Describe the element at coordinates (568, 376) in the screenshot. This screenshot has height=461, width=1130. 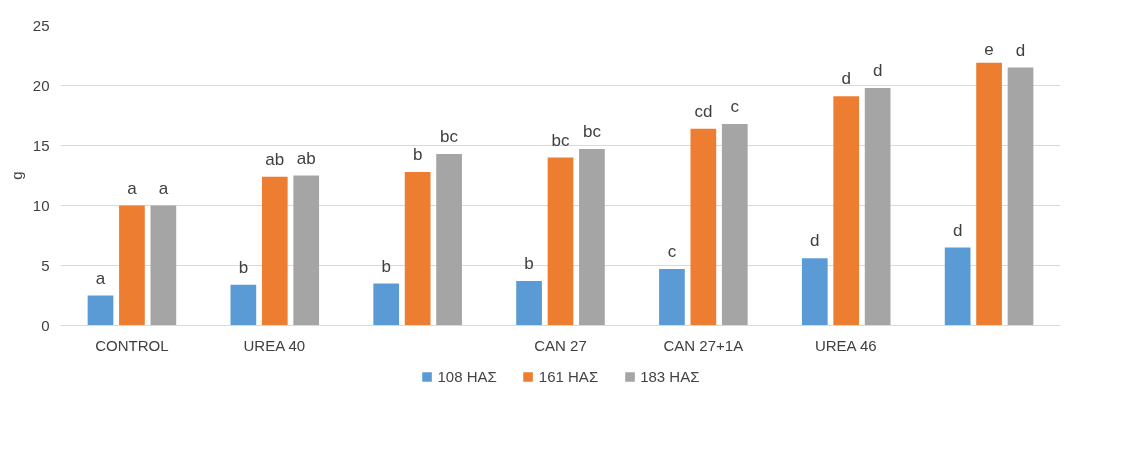
I see `legend-label: 161 ΗΑΣ` at that location.